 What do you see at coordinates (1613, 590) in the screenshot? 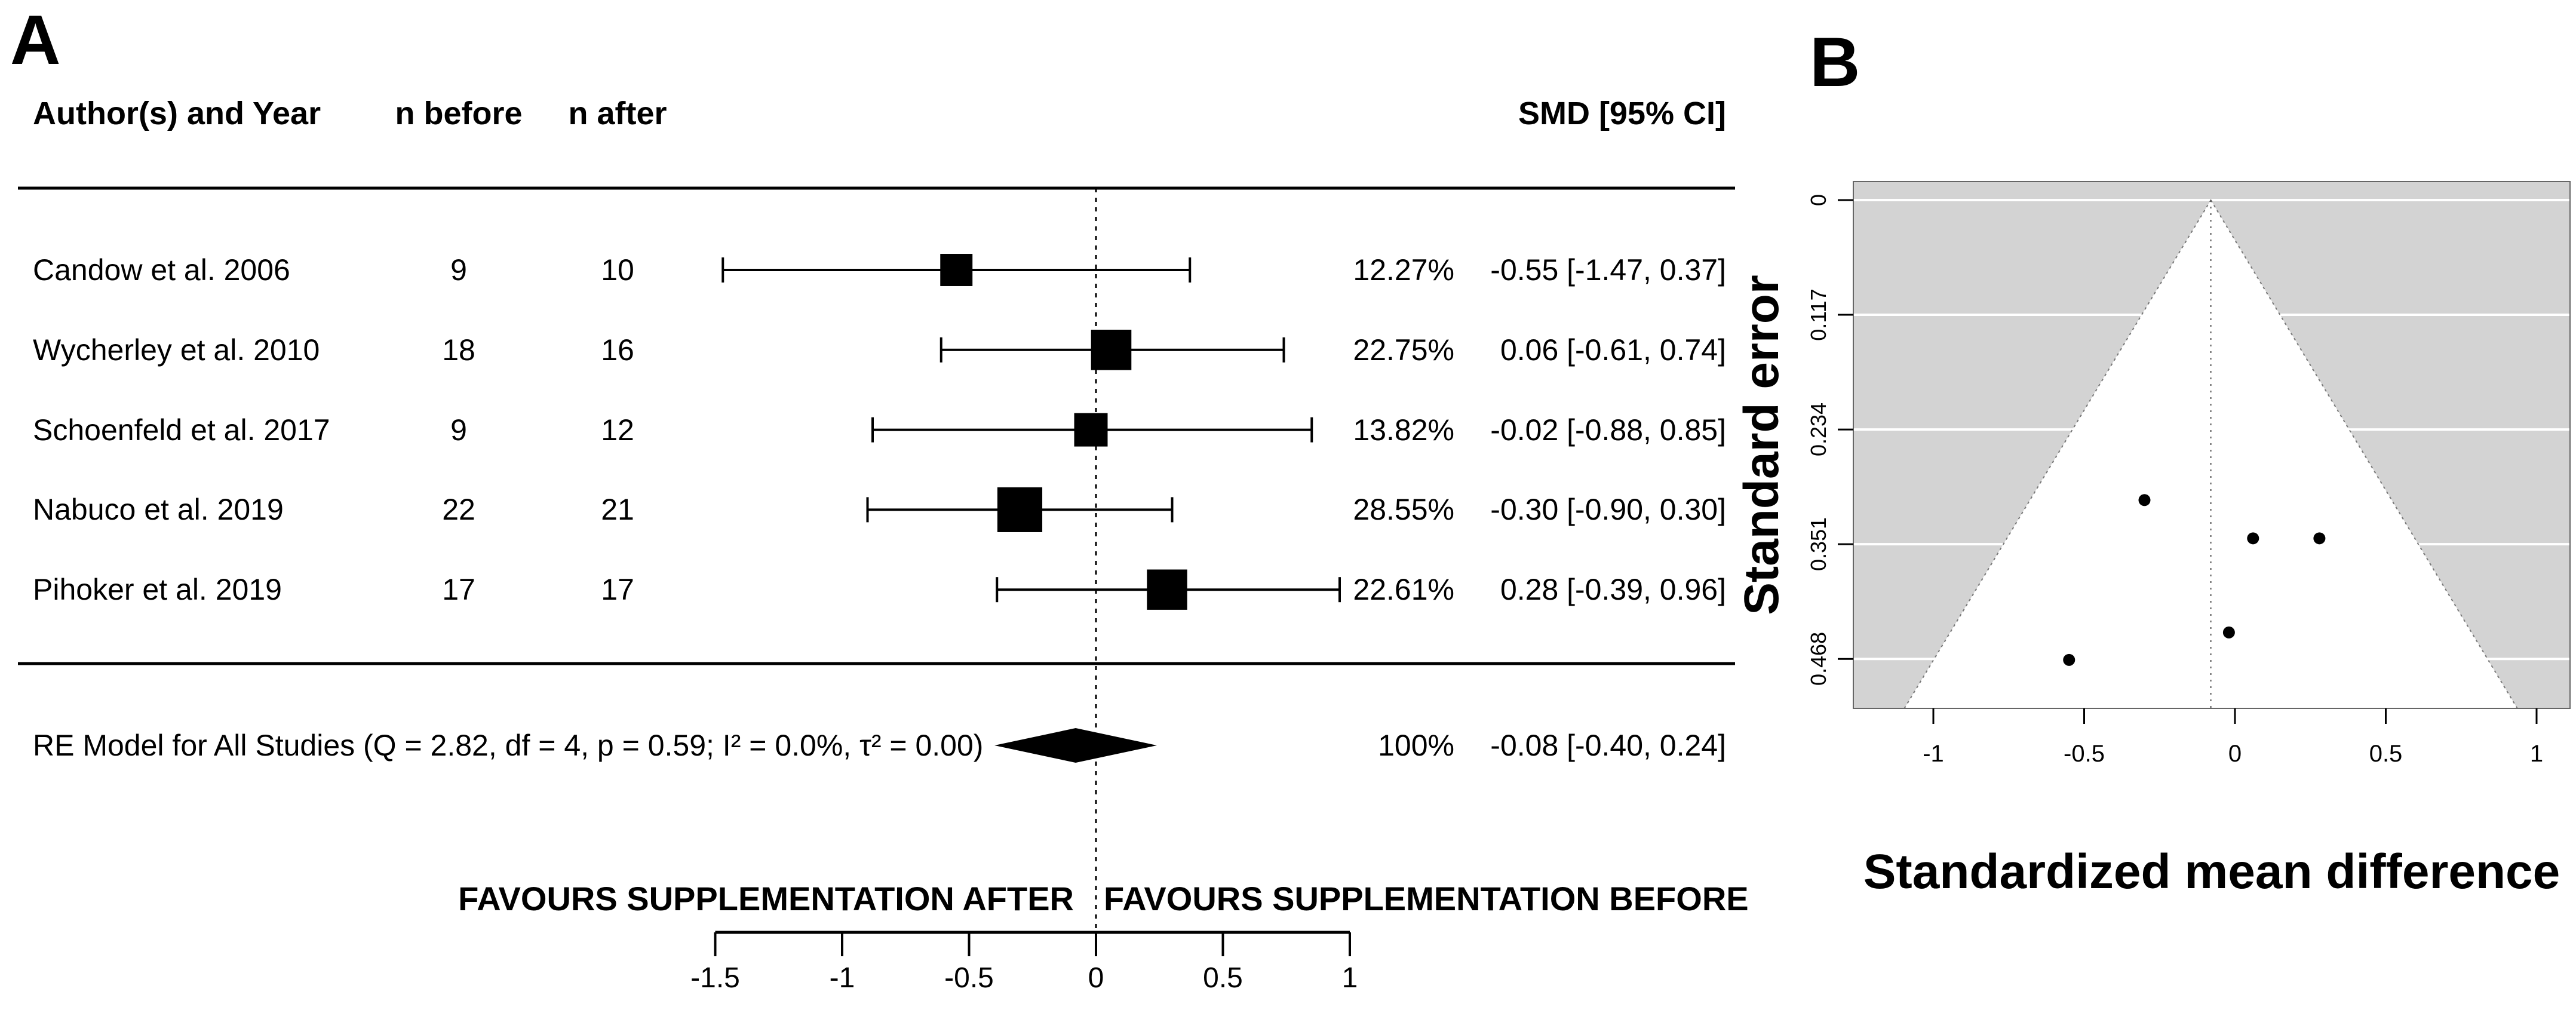
I see `study-smd-ci: 0.28 [-0.39, 0.96]` at bounding box center [1613, 590].